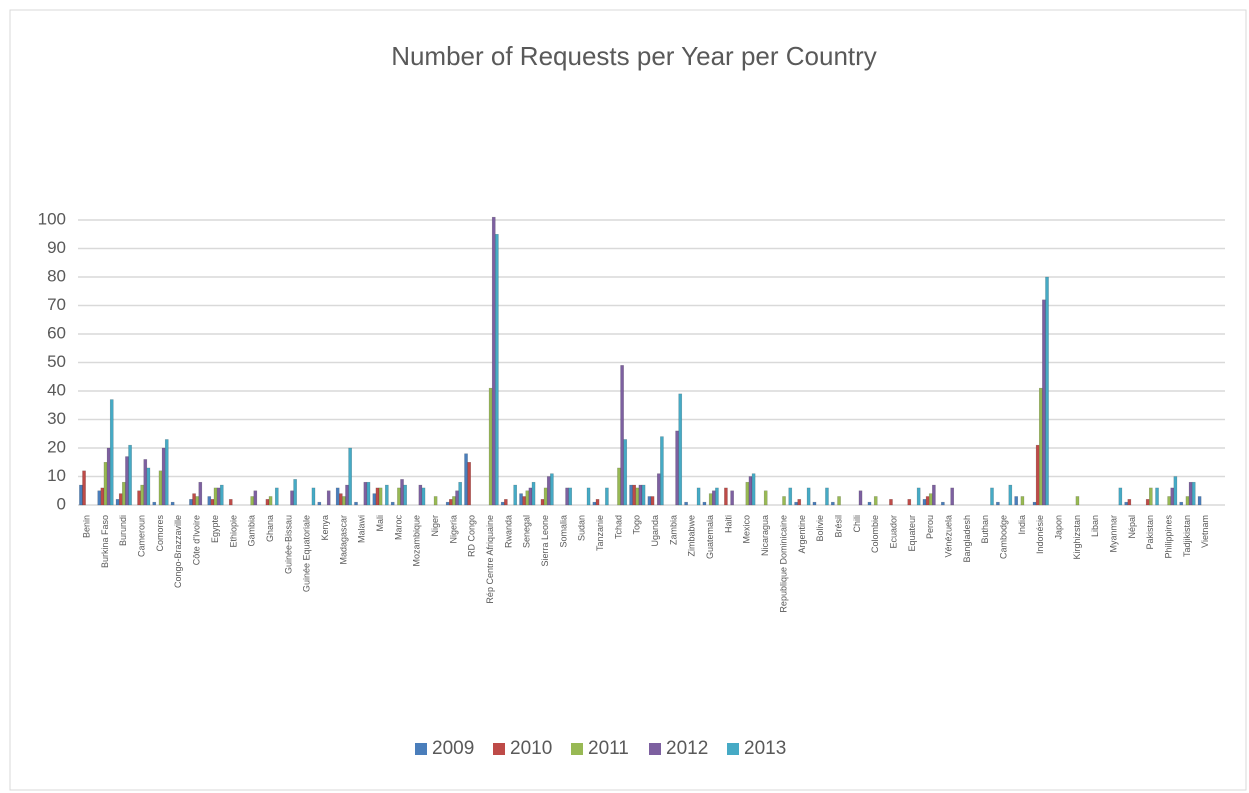 Image resolution: width=1249 pixels, height=793 pixels. What do you see at coordinates (930, 527) in the screenshot?
I see `x-tick-label: Perou` at bounding box center [930, 527].